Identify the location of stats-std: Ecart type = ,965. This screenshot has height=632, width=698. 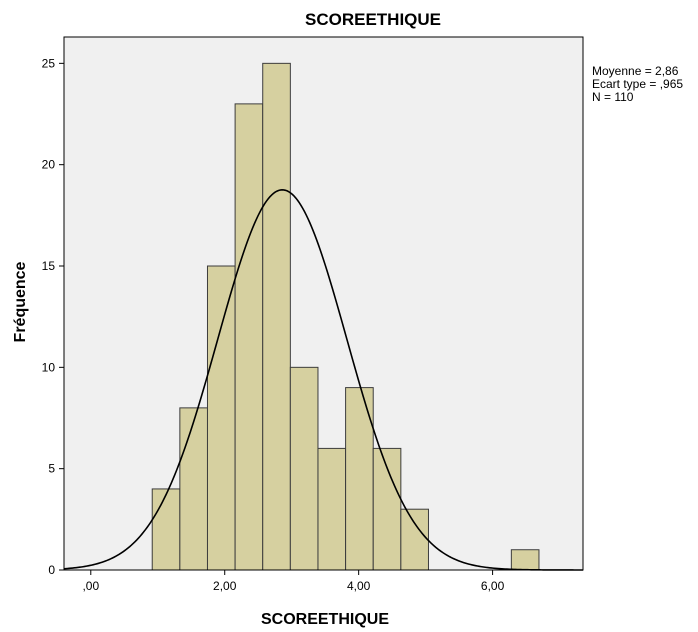
(637, 84).